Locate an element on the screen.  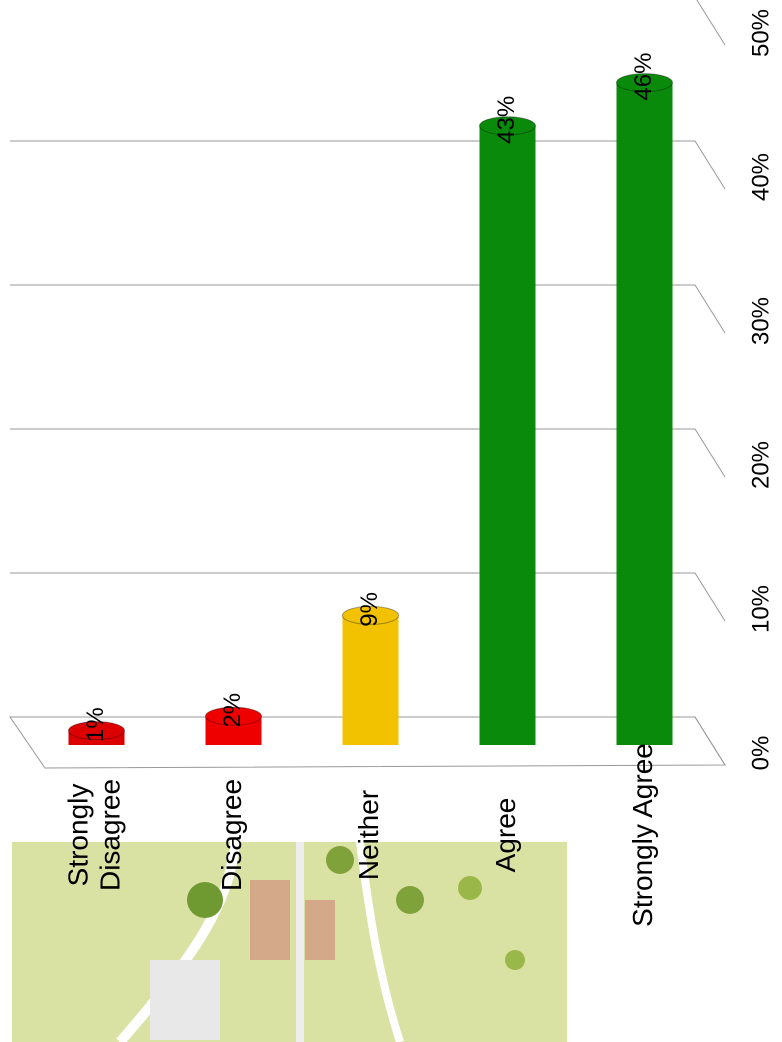
value-label: 2% is located at coordinates (232, 710).